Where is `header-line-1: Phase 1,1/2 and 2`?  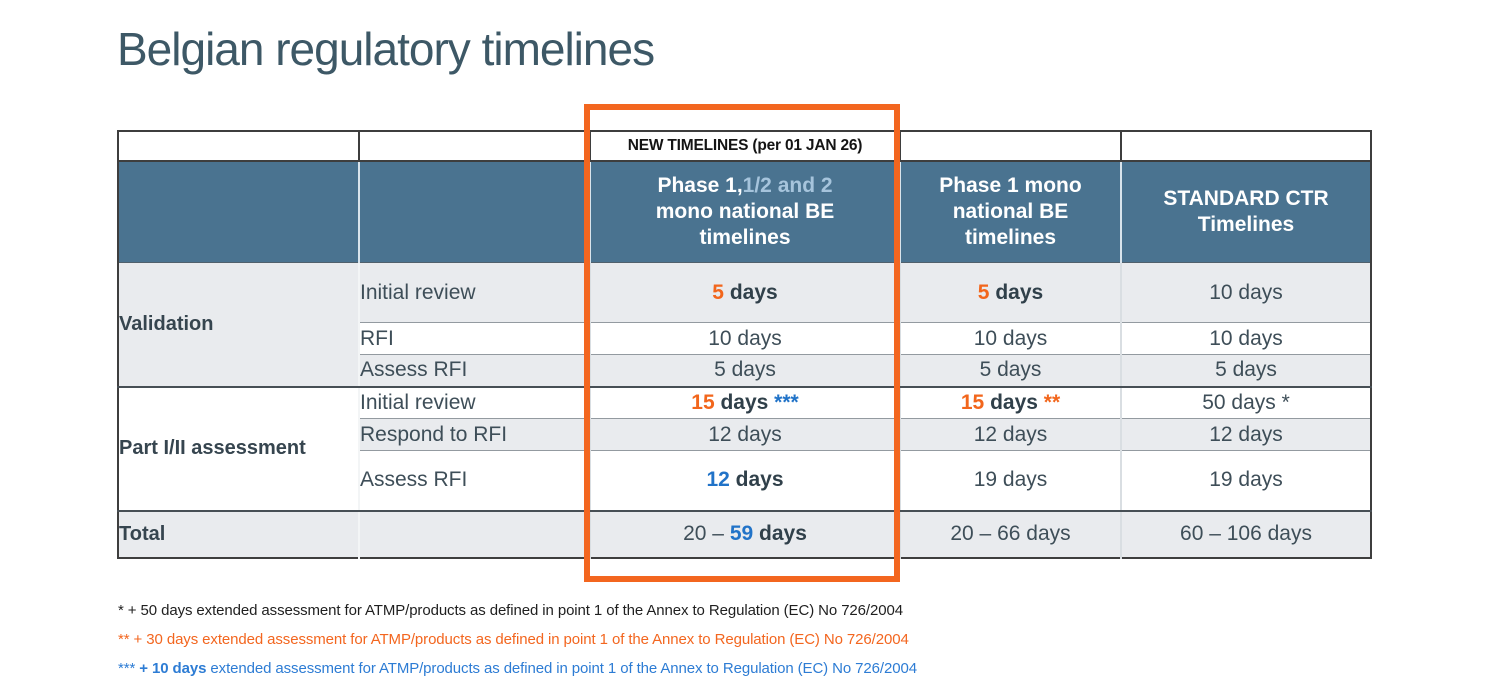 header-line-1: Phase 1,1/2 and 2 is located at coordinates (744, 186).